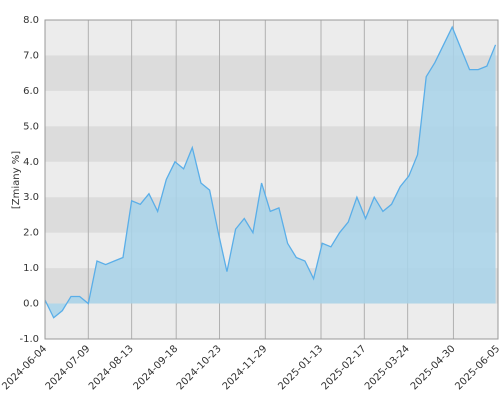  What do you see at coordinates (16, 180) in the screenshot?
I see `y-axis-label: [Zmiany %]` at bounding box center [16, 180].